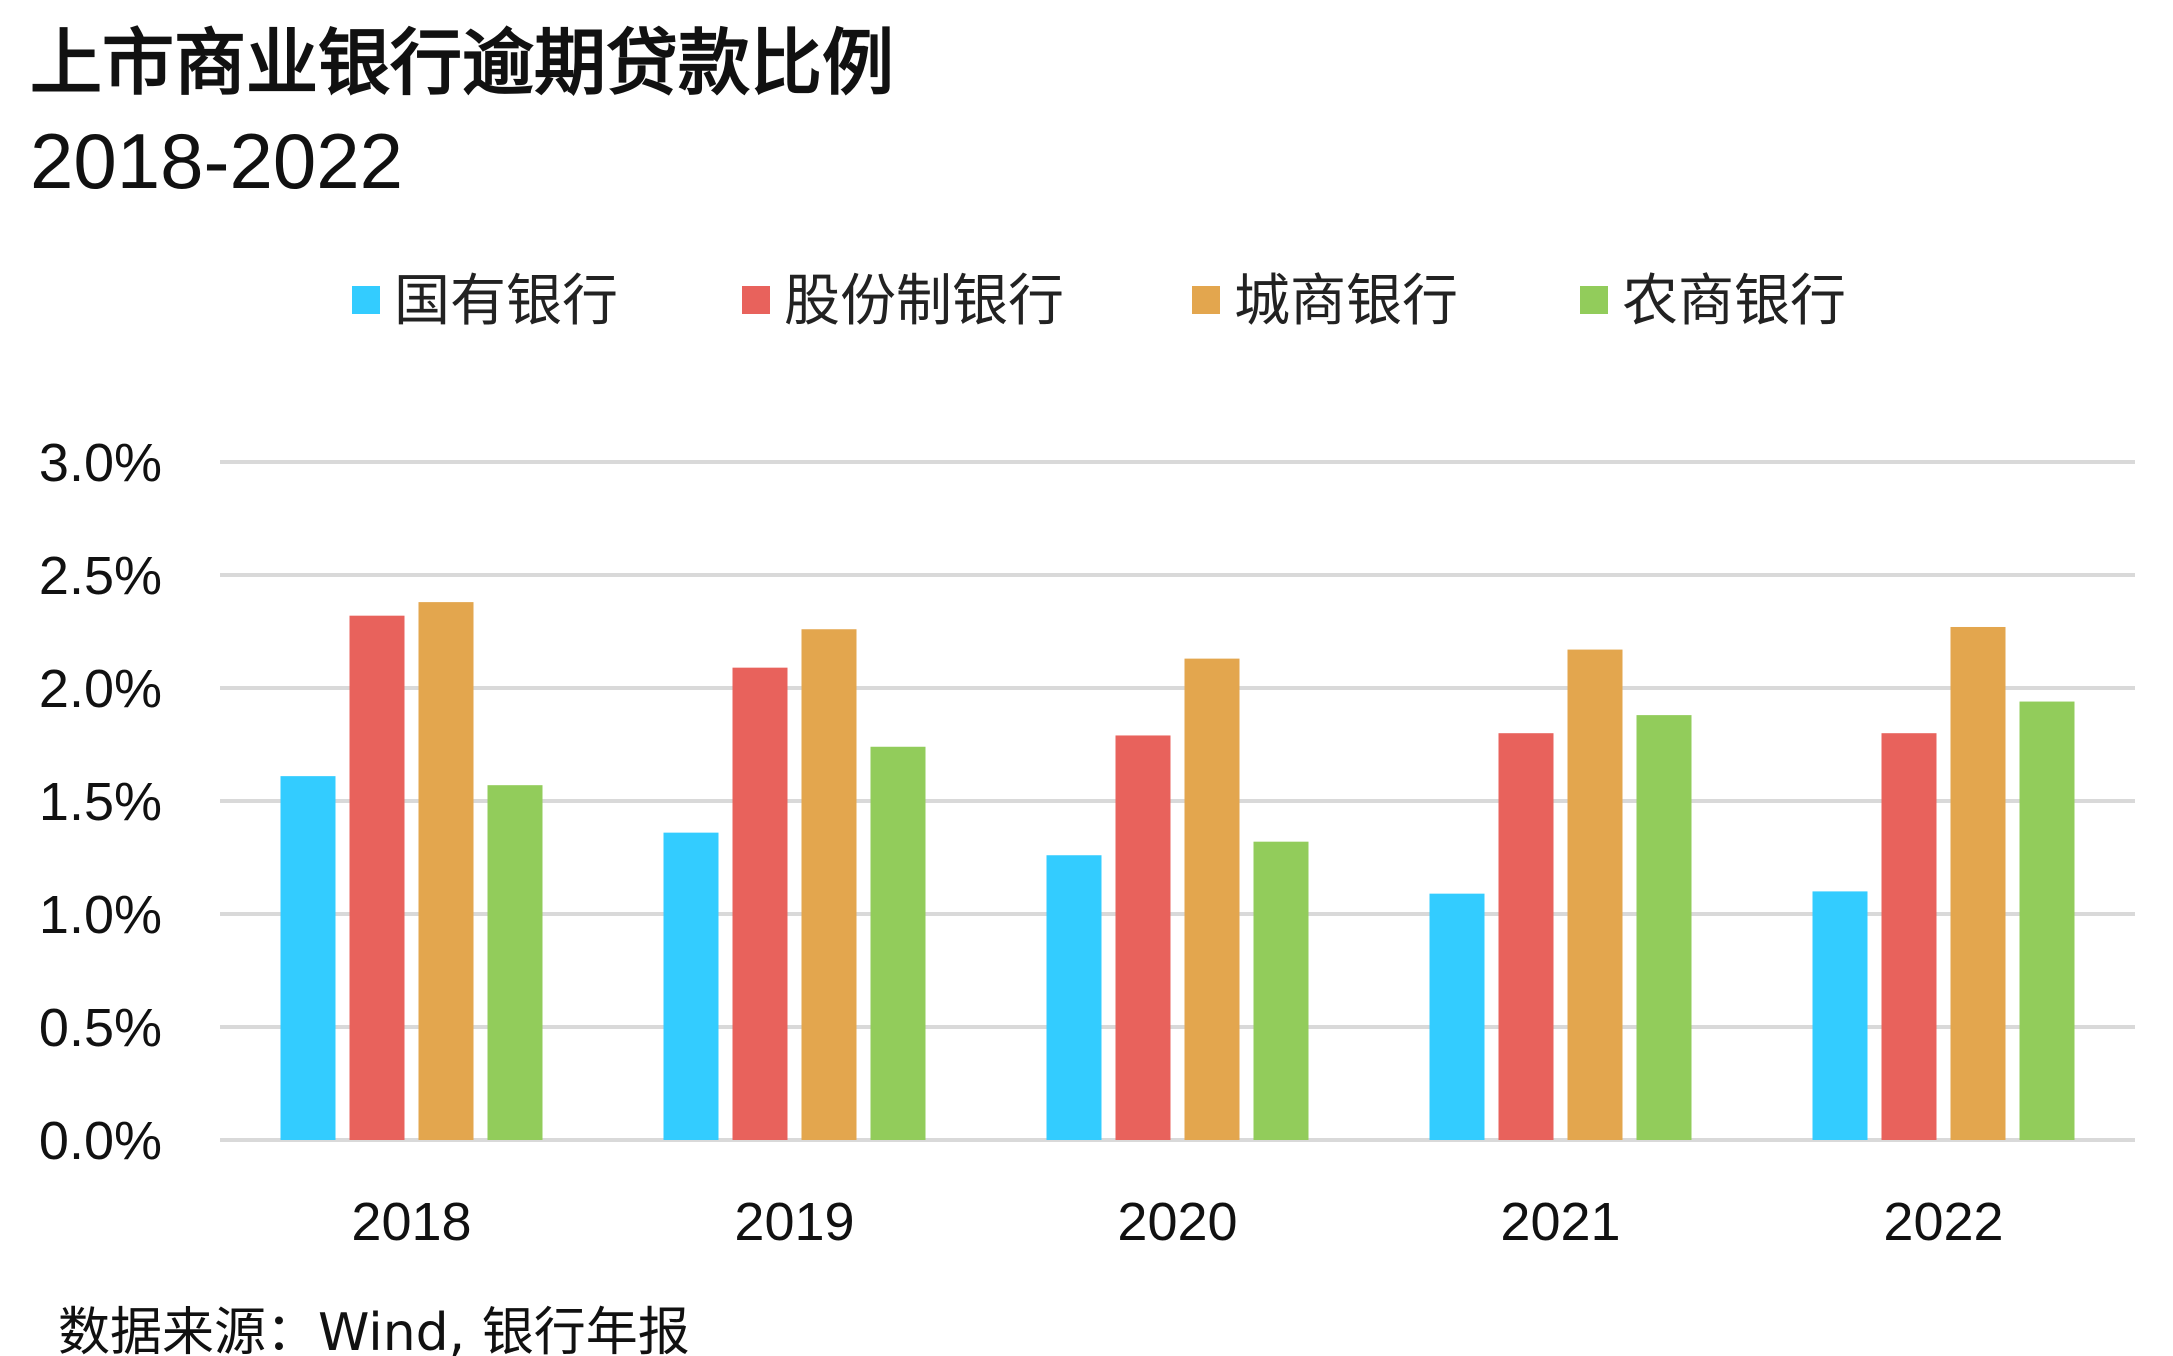 This screenshot has height=1356, width=2173. Describe the element at coordinates (100, 463) in the screenshot. I see `y-tick-label: 3.0%` at that location.